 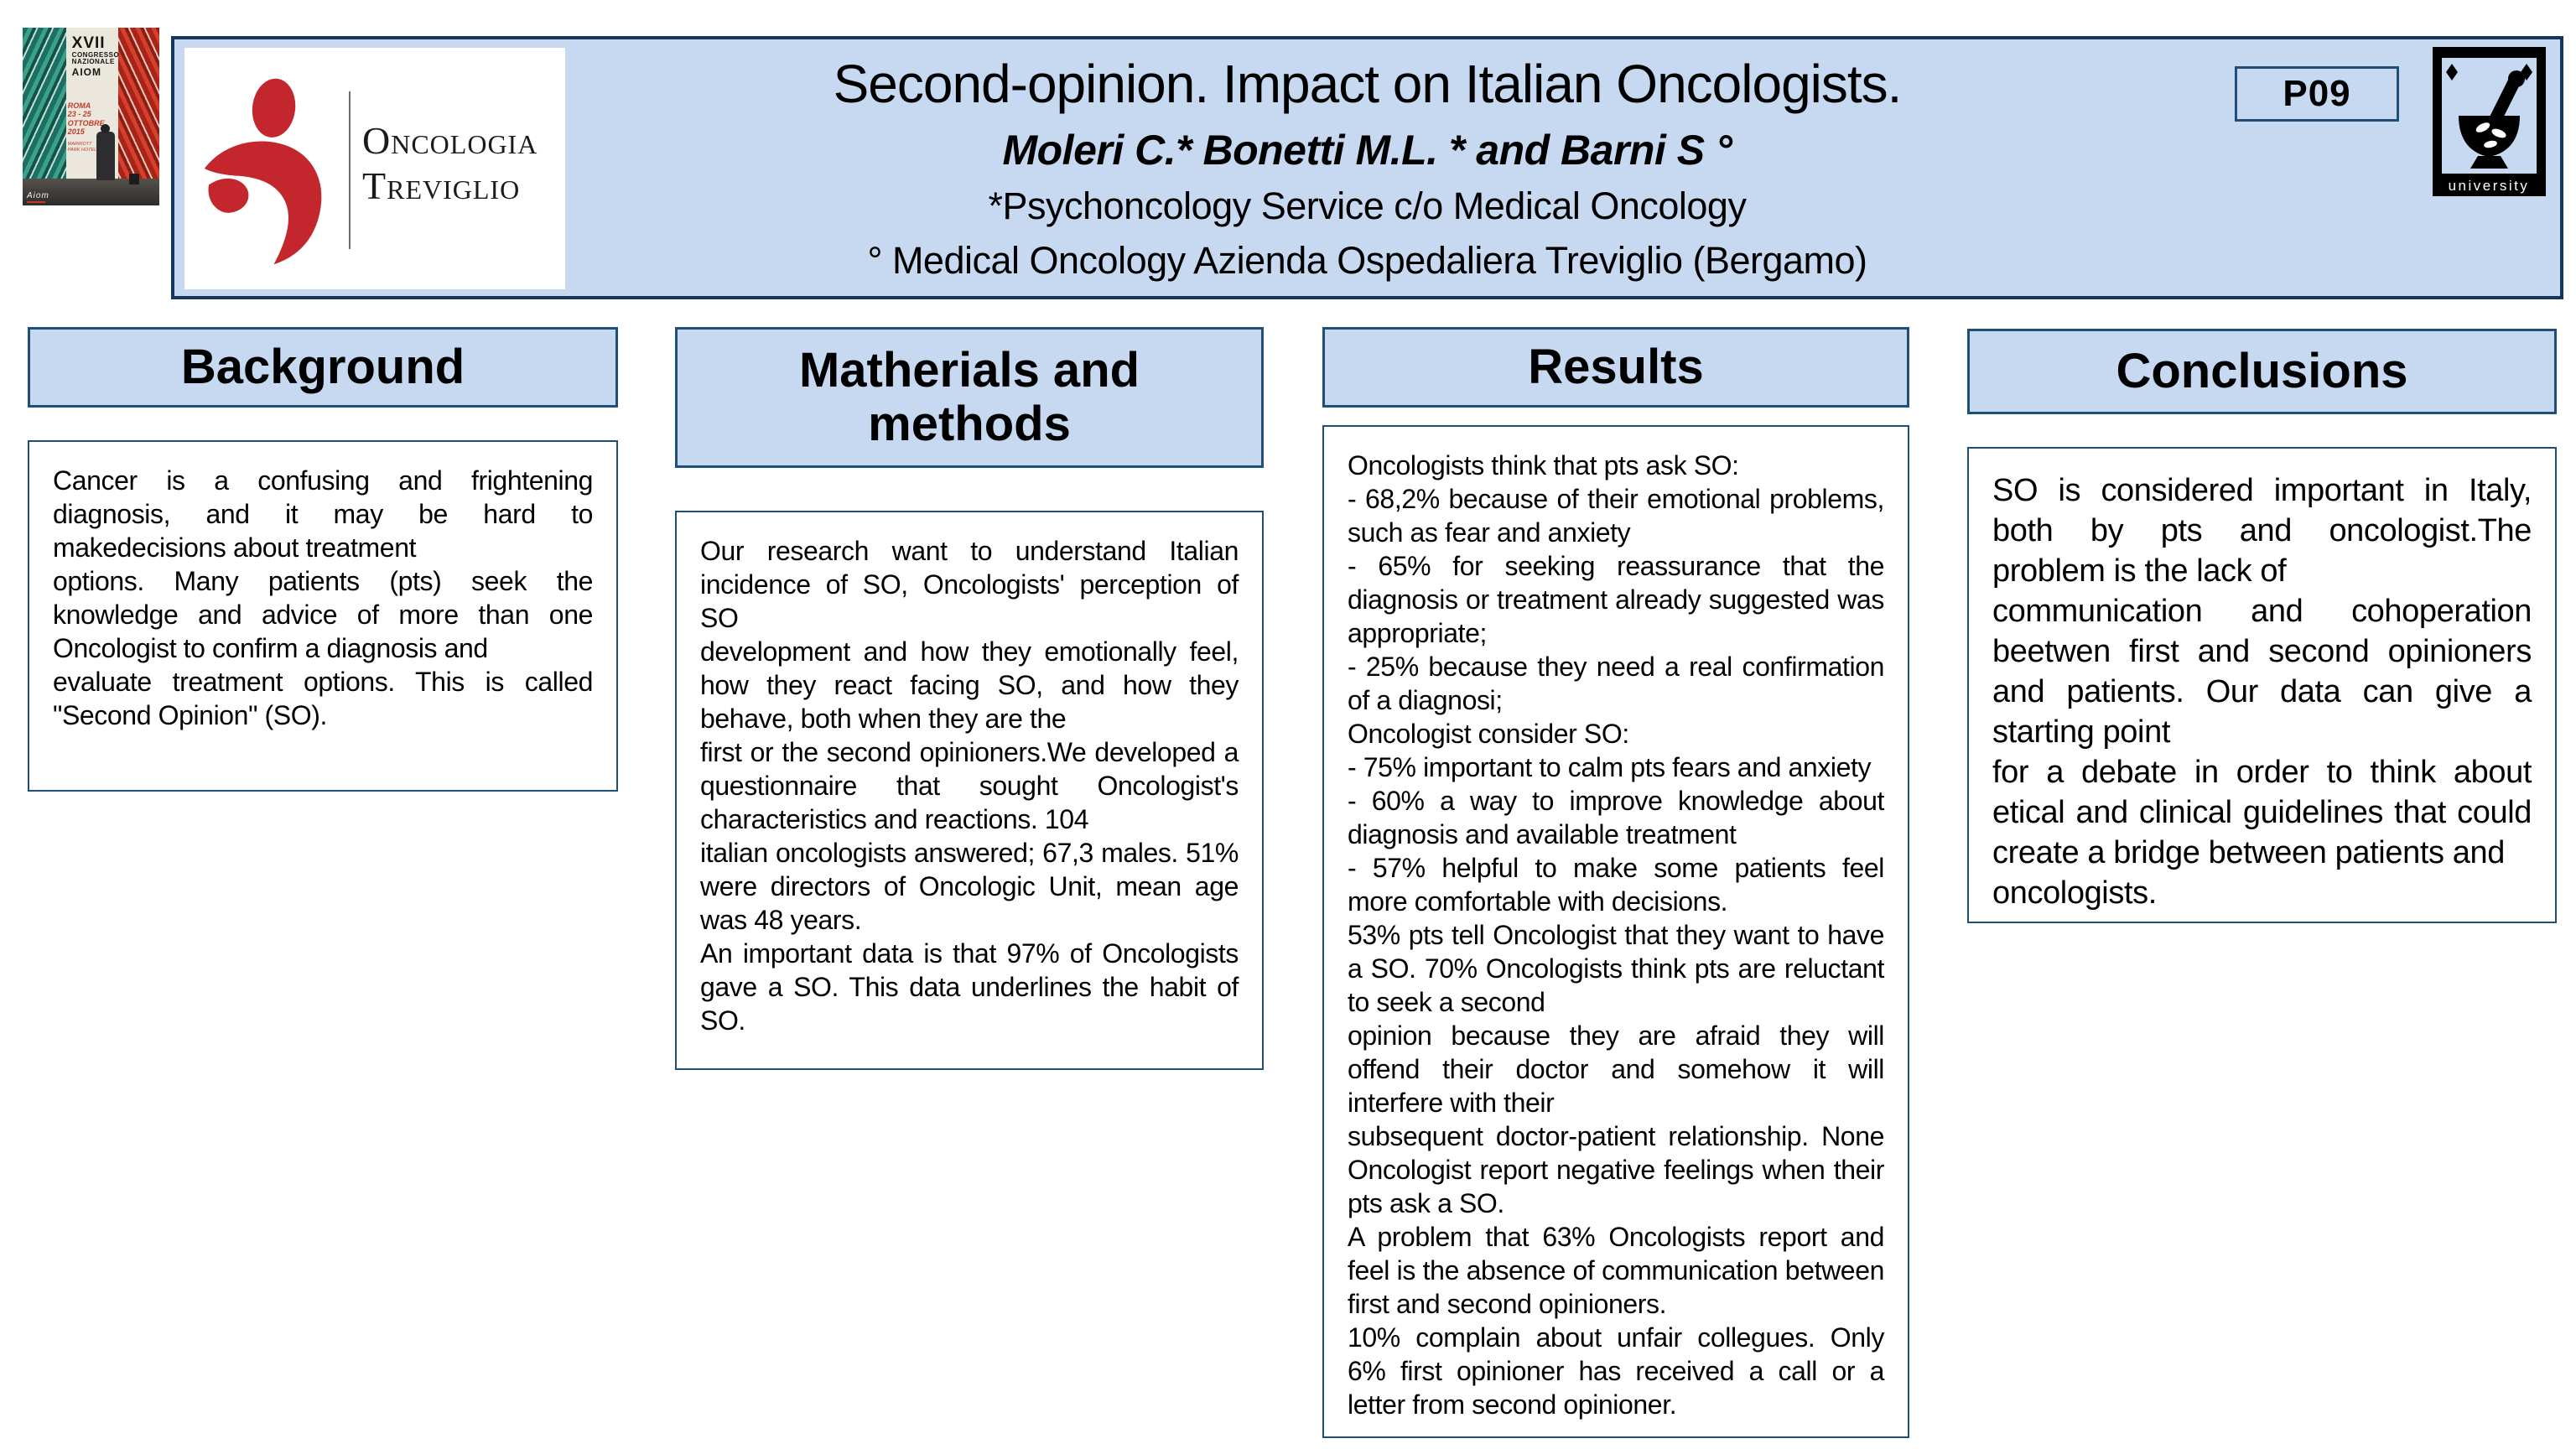 I want to click on paragraph: Oncologists think that pts ask SO:, so click(x=1543, y=465).